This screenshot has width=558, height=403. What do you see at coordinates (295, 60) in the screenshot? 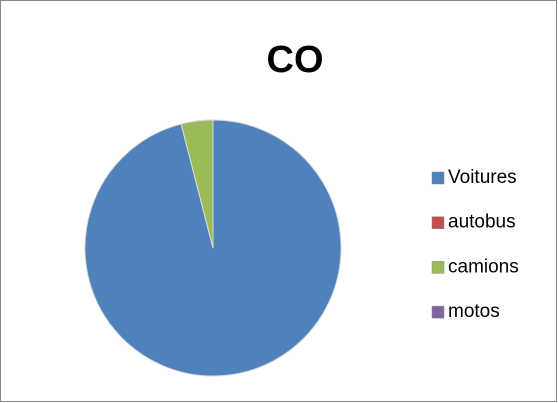
I see `chart-title: CO` at bounding box center [295, 60].